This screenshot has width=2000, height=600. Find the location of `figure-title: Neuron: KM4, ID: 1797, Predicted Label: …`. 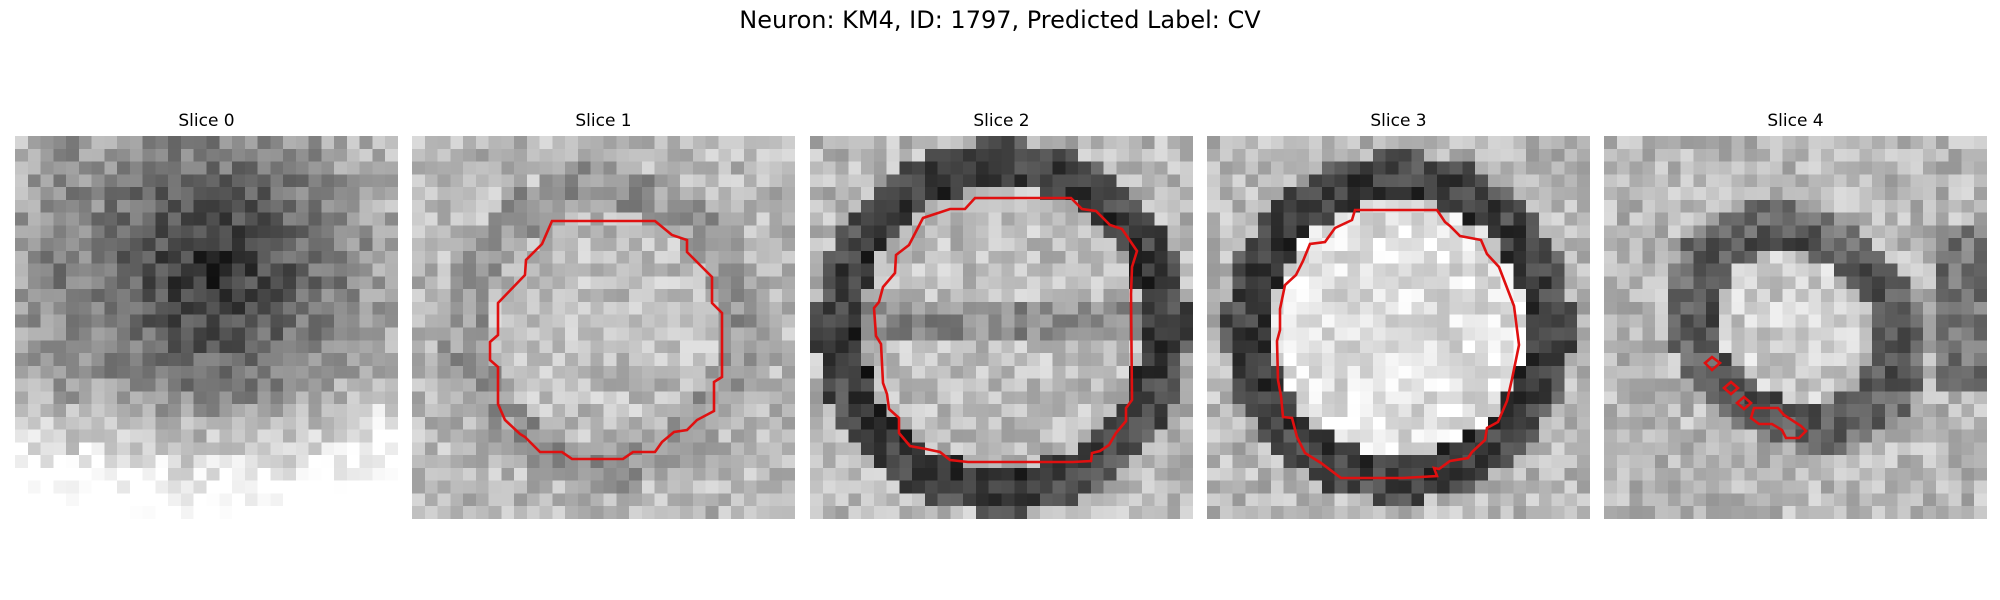

figure-title: Neuron: KM4, ID: 1797, Predicted Label: … is located at coordinates (1000, 20).